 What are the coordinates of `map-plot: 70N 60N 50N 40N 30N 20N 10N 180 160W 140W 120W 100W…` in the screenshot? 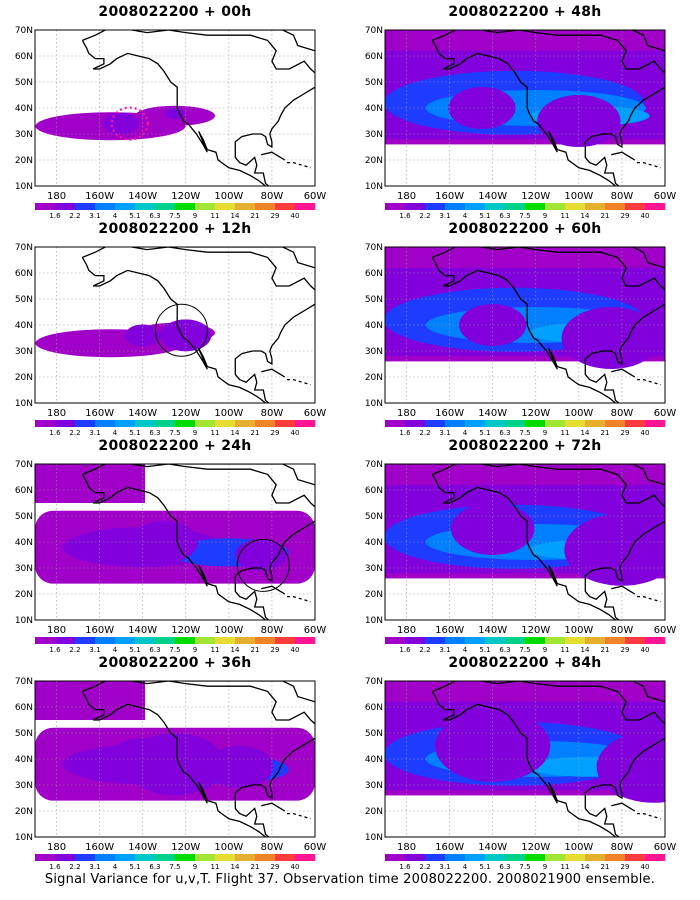 It's located at (521, 123).